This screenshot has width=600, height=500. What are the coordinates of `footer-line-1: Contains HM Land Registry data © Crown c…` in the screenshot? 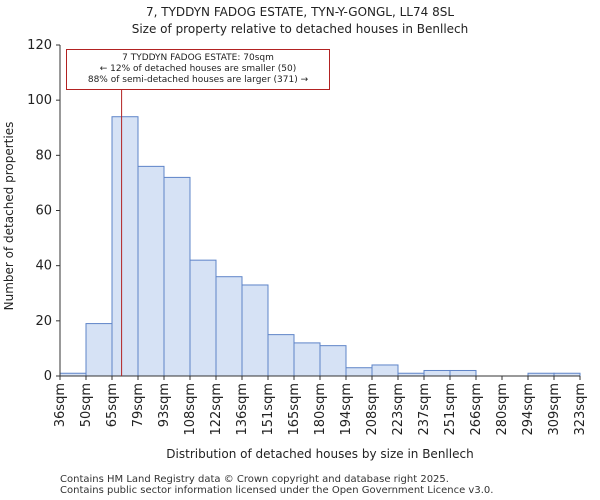 It's located at (254, 479).